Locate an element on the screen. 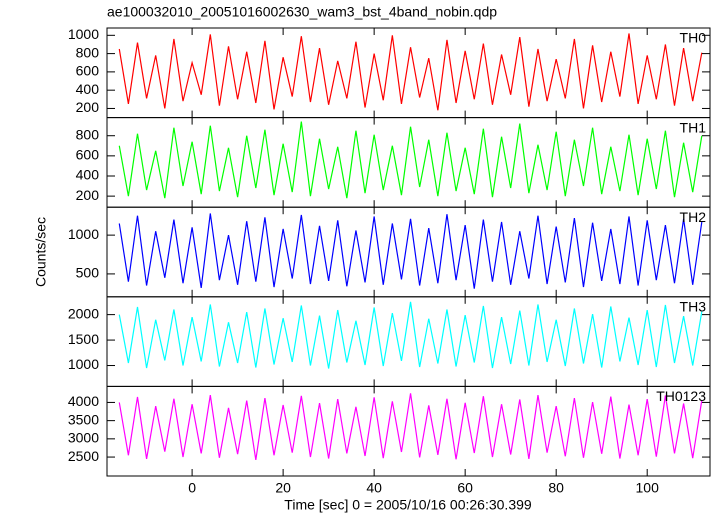  y-axis-label: Counts/sec is located at coordinates (41, 252).